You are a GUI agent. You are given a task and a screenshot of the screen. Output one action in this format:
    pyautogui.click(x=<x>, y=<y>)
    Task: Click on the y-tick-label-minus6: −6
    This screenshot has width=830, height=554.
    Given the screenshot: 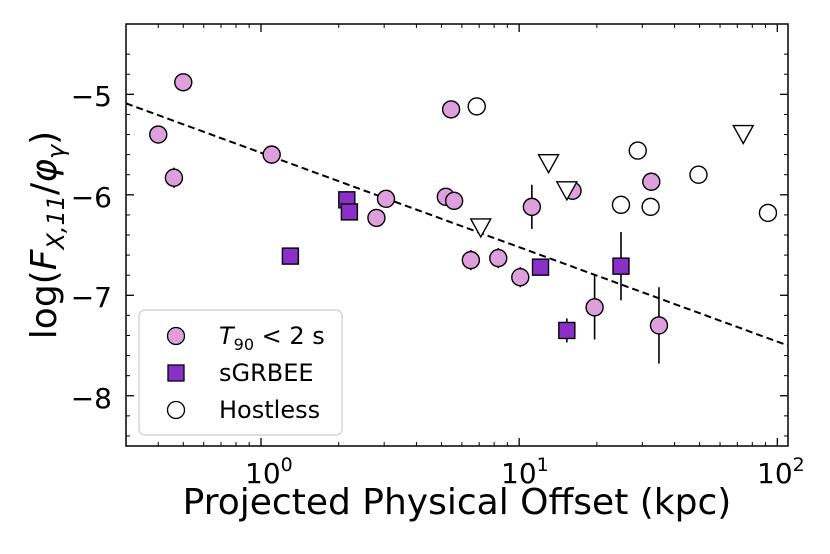 What is the action you would take?
    pyautogui.click(x=91, y=197)
    